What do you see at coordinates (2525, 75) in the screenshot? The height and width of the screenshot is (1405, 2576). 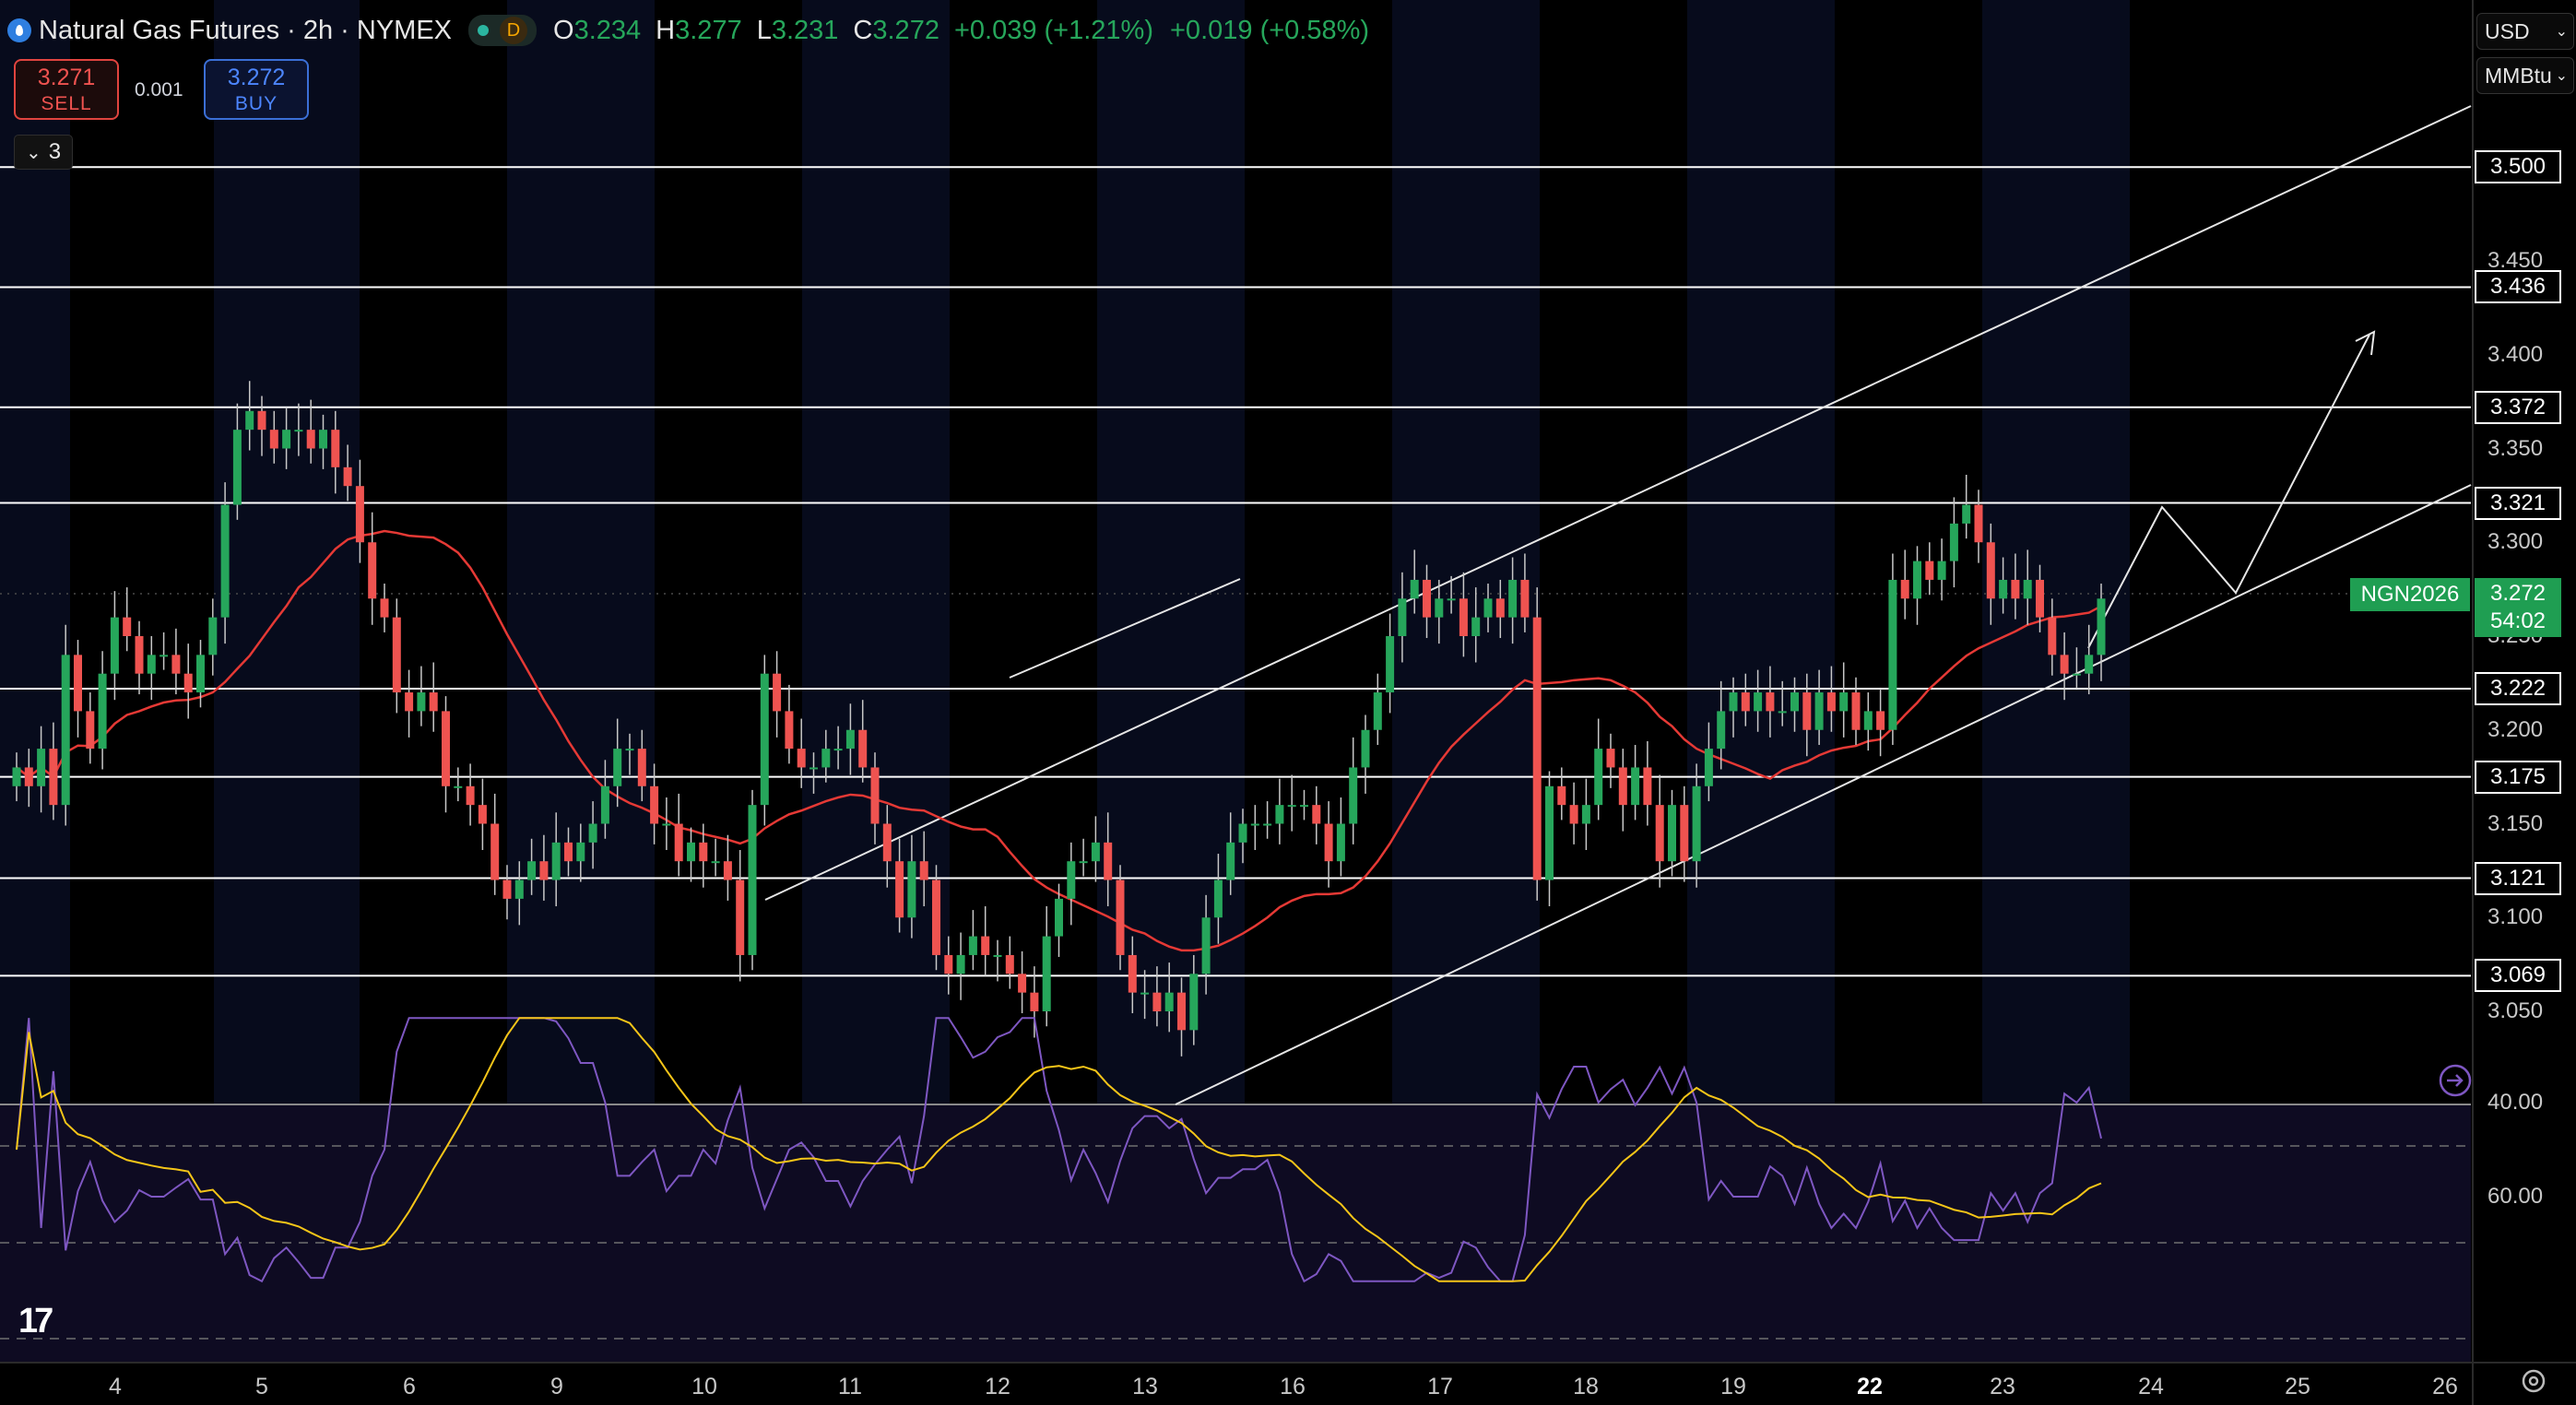 I see `unit-select: MMBtu ⌄` at bounding box center [2525, 75].